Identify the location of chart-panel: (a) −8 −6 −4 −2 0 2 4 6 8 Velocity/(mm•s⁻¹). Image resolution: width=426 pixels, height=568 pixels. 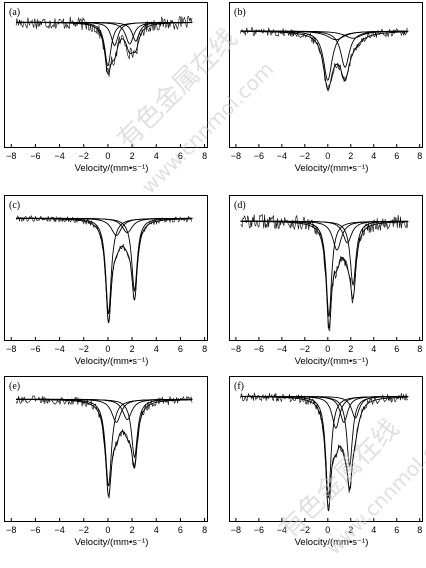
(106, 88).